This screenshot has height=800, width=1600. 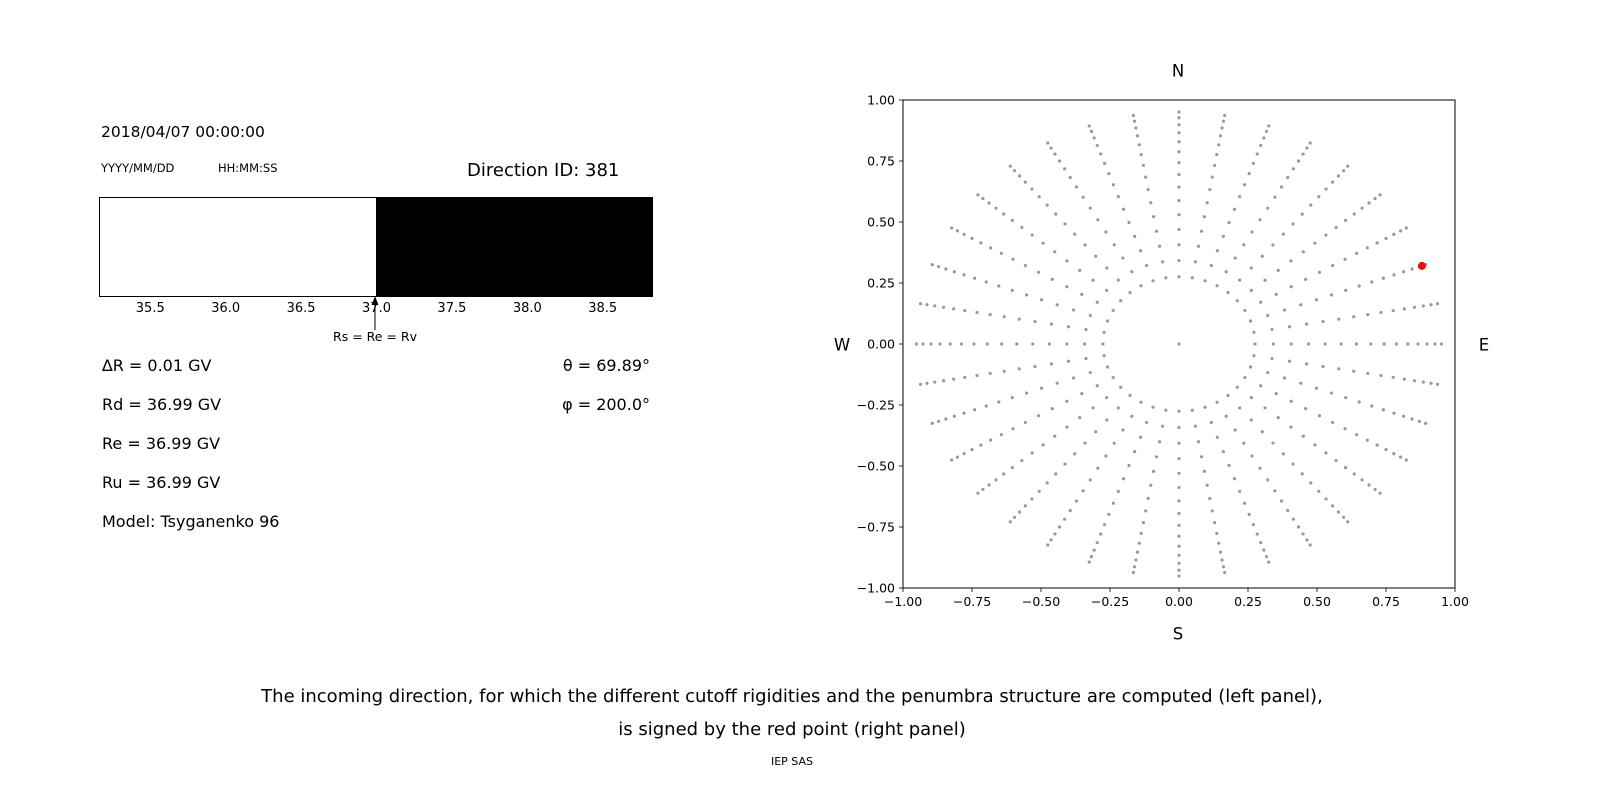 I want to click on y-tick-label: −0.50, so click(x=876, y=466).